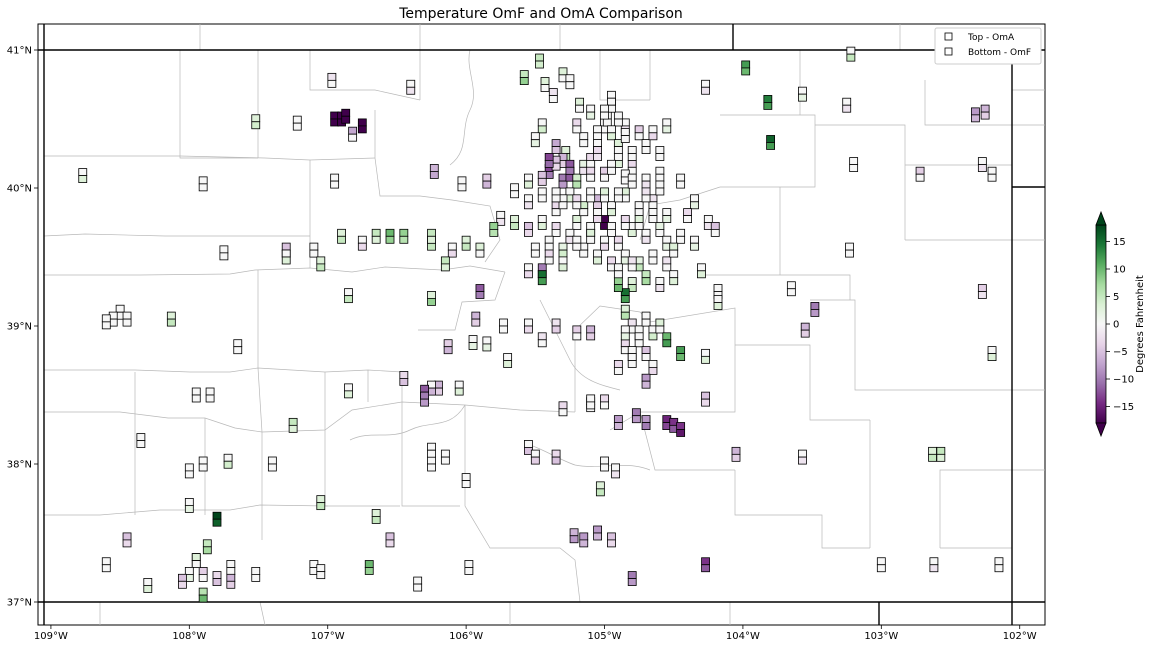 Image resolution: width=1155 pixels, height=647 pixels. What do you see at coordinates (1120, 352) in the screenshot?
I see `colorbar-tick-label: −5` at bounding box center [1120, 352].